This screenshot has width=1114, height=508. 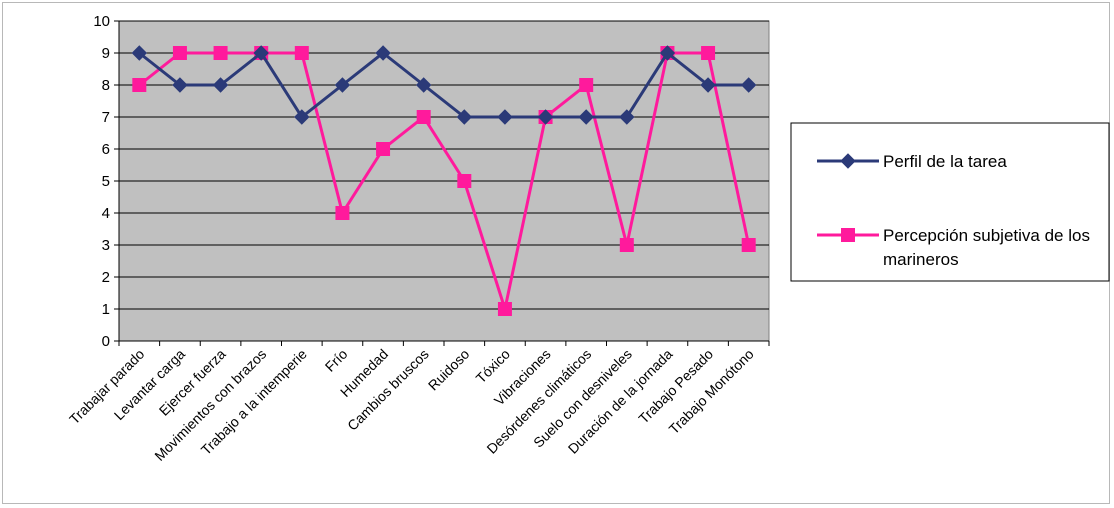 I want to click on y-tick-label: 7, so click(x=106, y=117).